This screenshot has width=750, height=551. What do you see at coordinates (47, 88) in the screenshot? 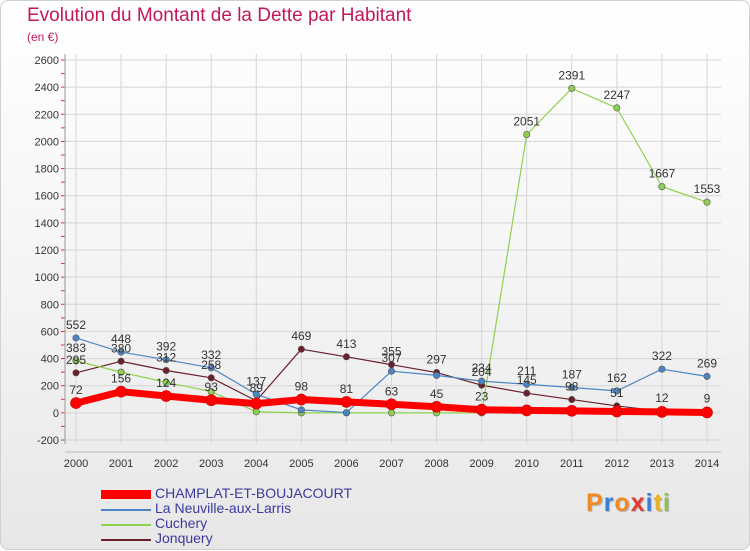
I see `y-tick-label: 2400` at bounding box center [47, 88].